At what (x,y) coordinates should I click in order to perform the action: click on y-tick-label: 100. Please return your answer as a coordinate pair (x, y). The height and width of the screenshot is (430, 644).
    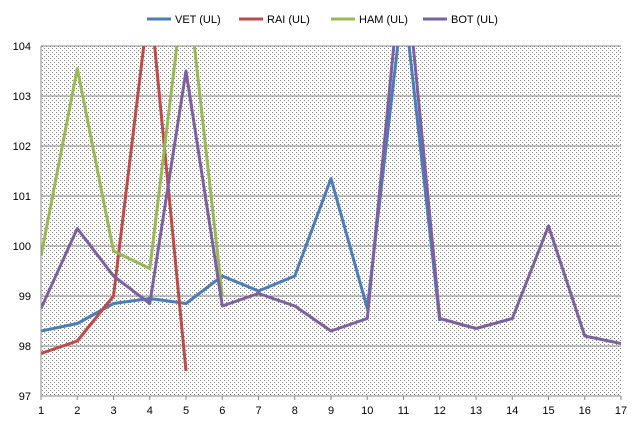
    Looking at the image, I should click on (22, 247).